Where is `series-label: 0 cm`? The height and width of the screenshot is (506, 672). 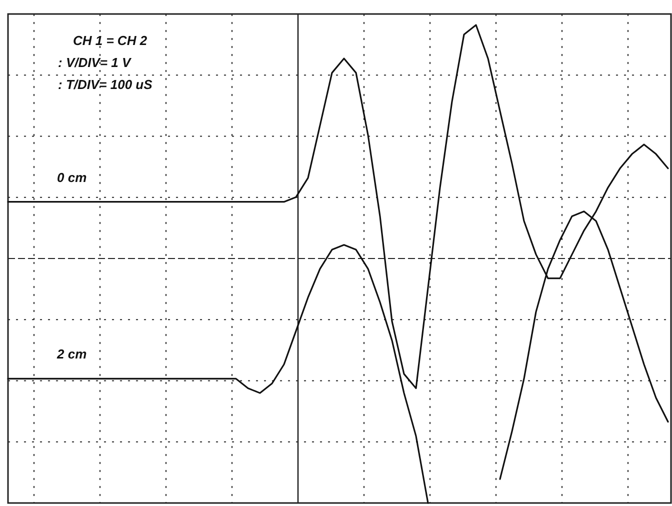 series-label: 0 cm is located at coordinates (72, 177).